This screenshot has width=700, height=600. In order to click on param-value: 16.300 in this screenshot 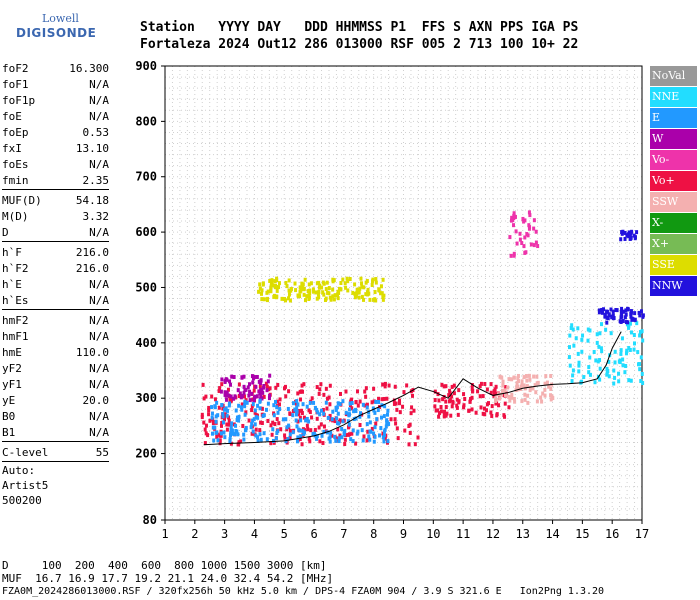, I will do `click(89, 68)`.